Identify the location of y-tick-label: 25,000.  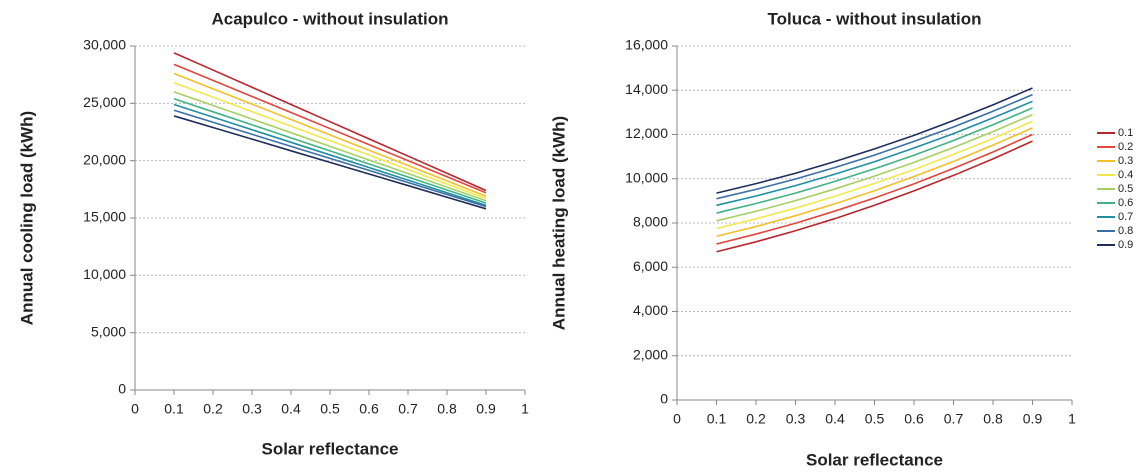
(104, 102).